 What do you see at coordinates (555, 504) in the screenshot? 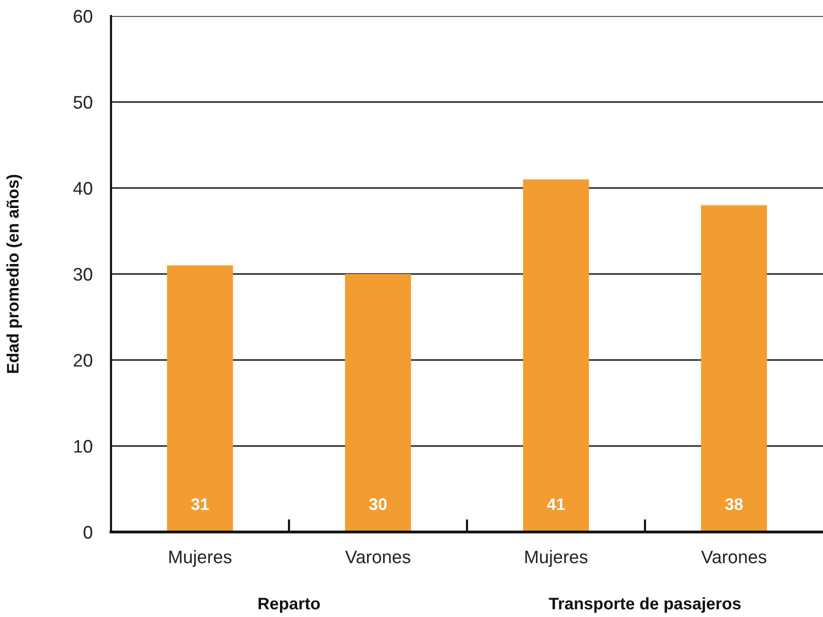
I see `data-label: 41` at bounding box center [555, 504].